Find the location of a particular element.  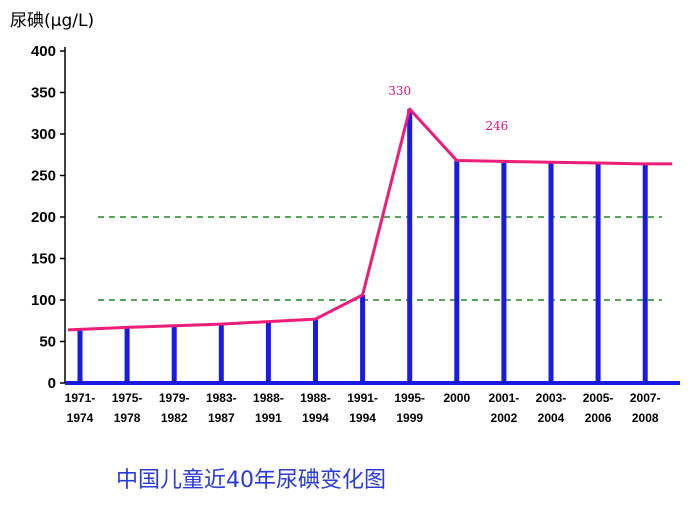

x-tick-label: 2006 is located at coordinates (598, 418).